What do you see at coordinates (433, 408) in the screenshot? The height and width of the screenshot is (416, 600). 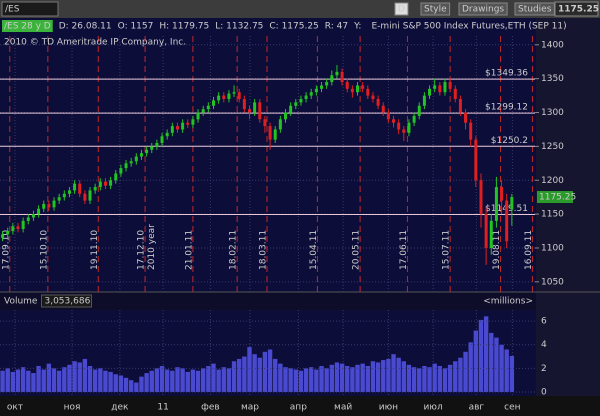 I see `x-tick-label: июл` at bounding box center [433, 408].